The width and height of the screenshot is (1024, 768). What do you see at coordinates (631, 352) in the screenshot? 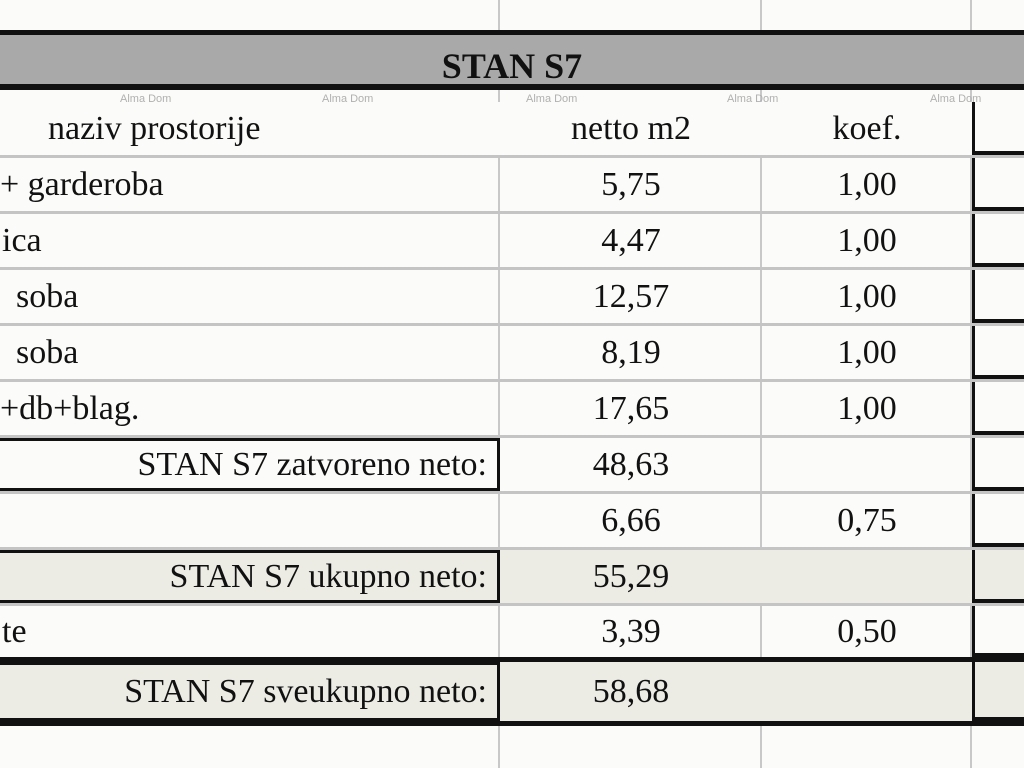
I see `netto-value: 8,19` at bounding box center [631, 352].